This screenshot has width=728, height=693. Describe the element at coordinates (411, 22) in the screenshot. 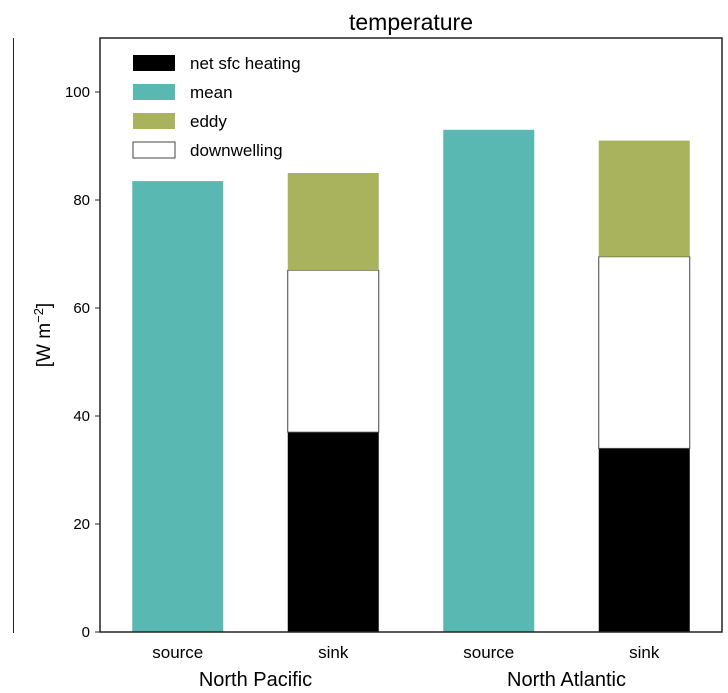

I see `chart-title: temperature` at that location.